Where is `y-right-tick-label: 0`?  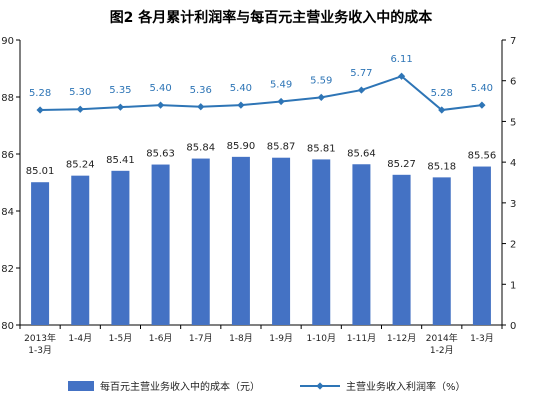 y-right-tick-label: 0 is located at coordinates (513, 326).